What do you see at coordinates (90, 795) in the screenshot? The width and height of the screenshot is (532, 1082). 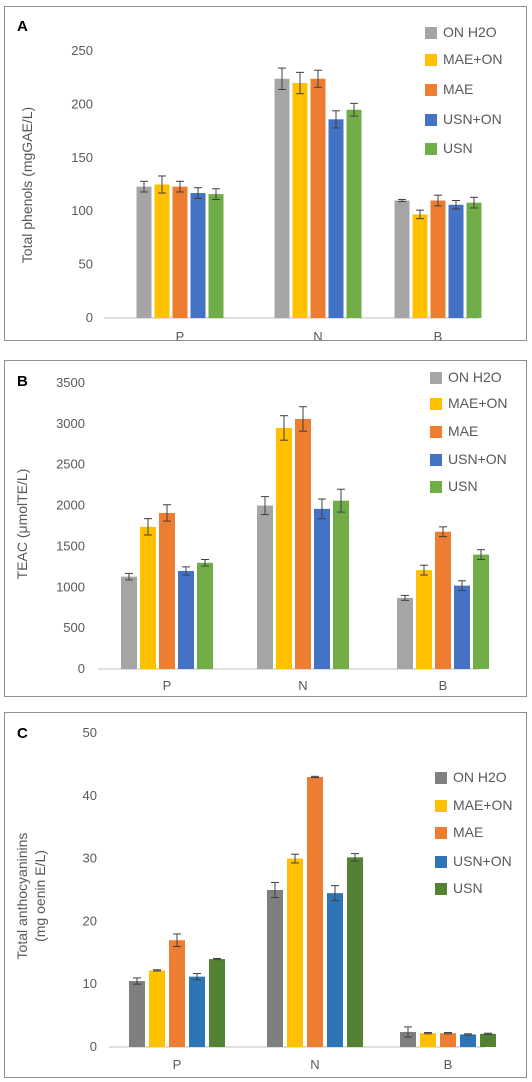 I see `y-tick-label: 40` at bounding box center [90, 795].